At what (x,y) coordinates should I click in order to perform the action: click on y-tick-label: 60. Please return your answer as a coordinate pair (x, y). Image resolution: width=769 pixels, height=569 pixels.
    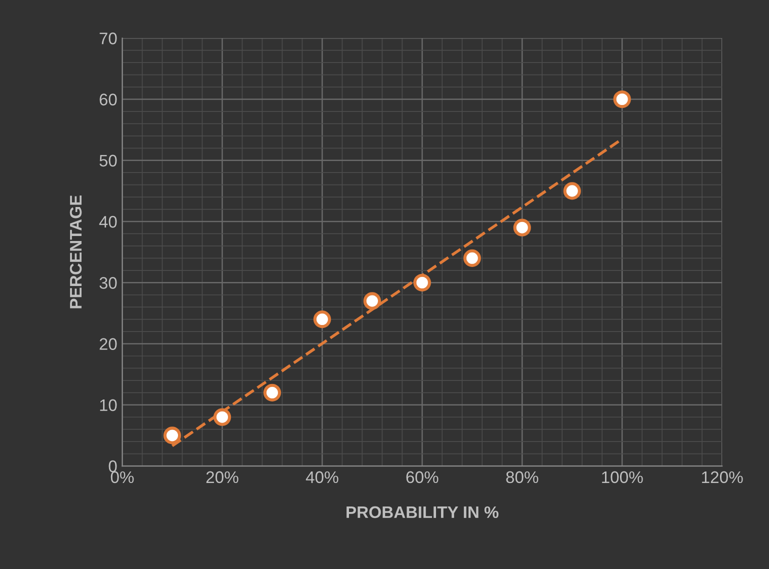
    Looking at the image, I should click on (108, 100).